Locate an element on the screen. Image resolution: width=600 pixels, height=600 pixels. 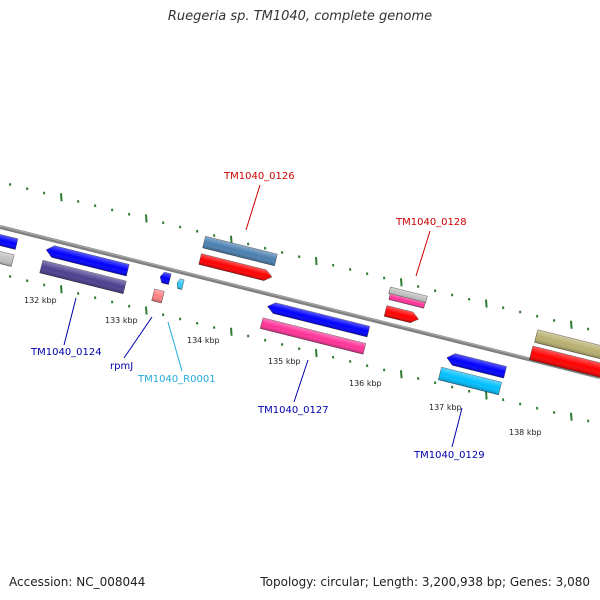
feature-tm1040-0124-cds is located at coordinates (83, 277).